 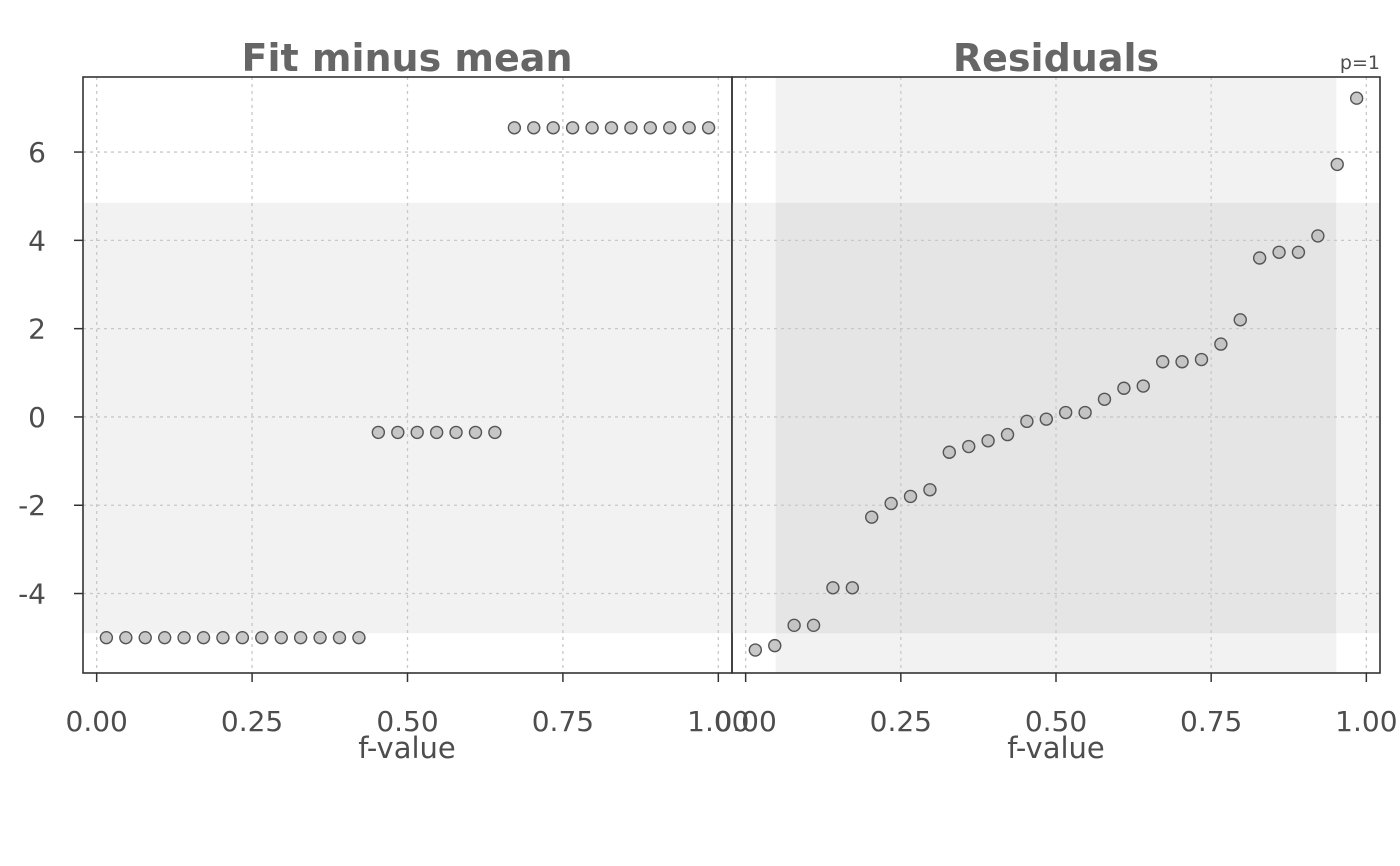 I want to click on y-tick-label: -2, so click(x=32, y=505).